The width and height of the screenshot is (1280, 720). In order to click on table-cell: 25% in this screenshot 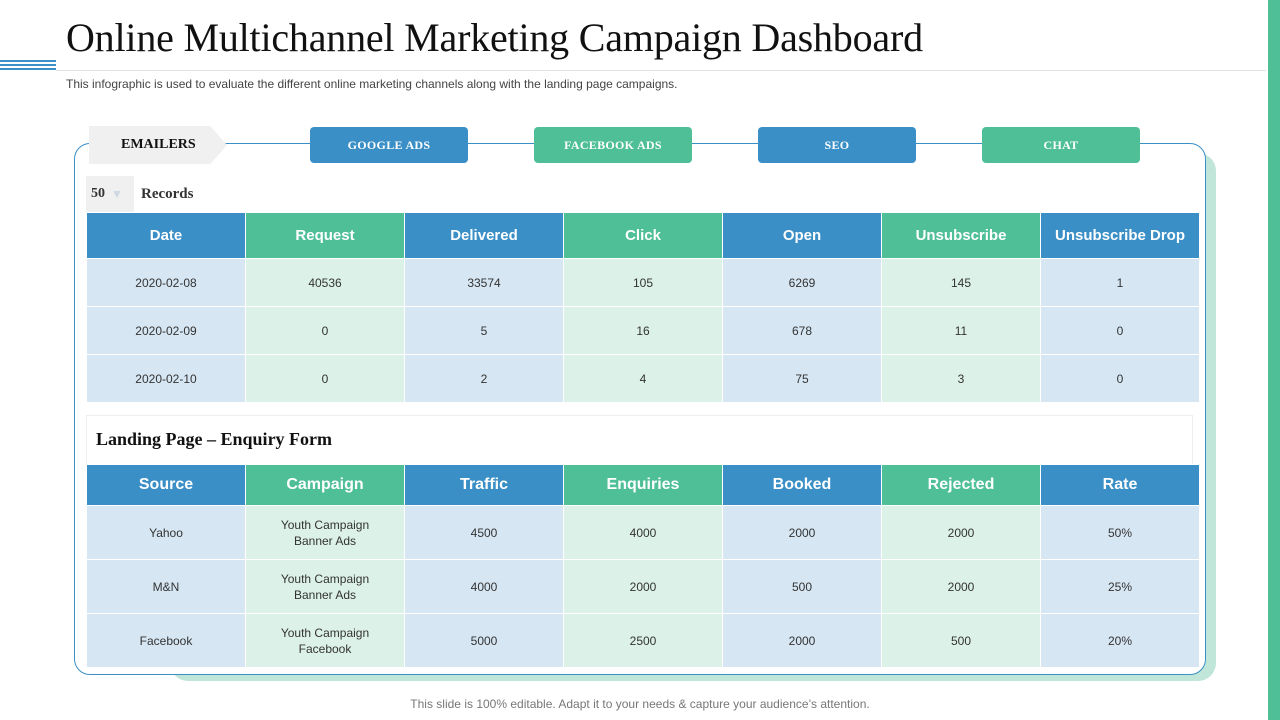, I will do `click(1120, 586)`.